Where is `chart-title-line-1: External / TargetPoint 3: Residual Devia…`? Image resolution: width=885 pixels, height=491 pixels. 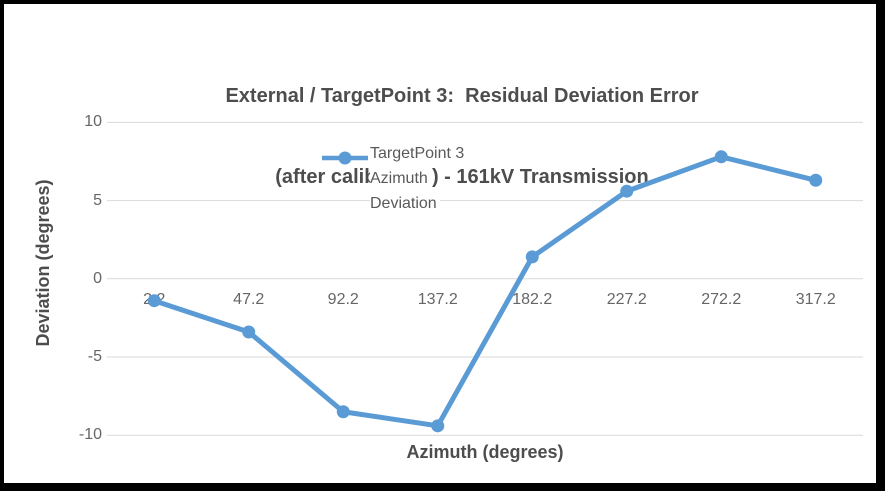 chart-title-line-1: External / TargetPoint 3: Residual Devia… is located at coordinates (462, 96).